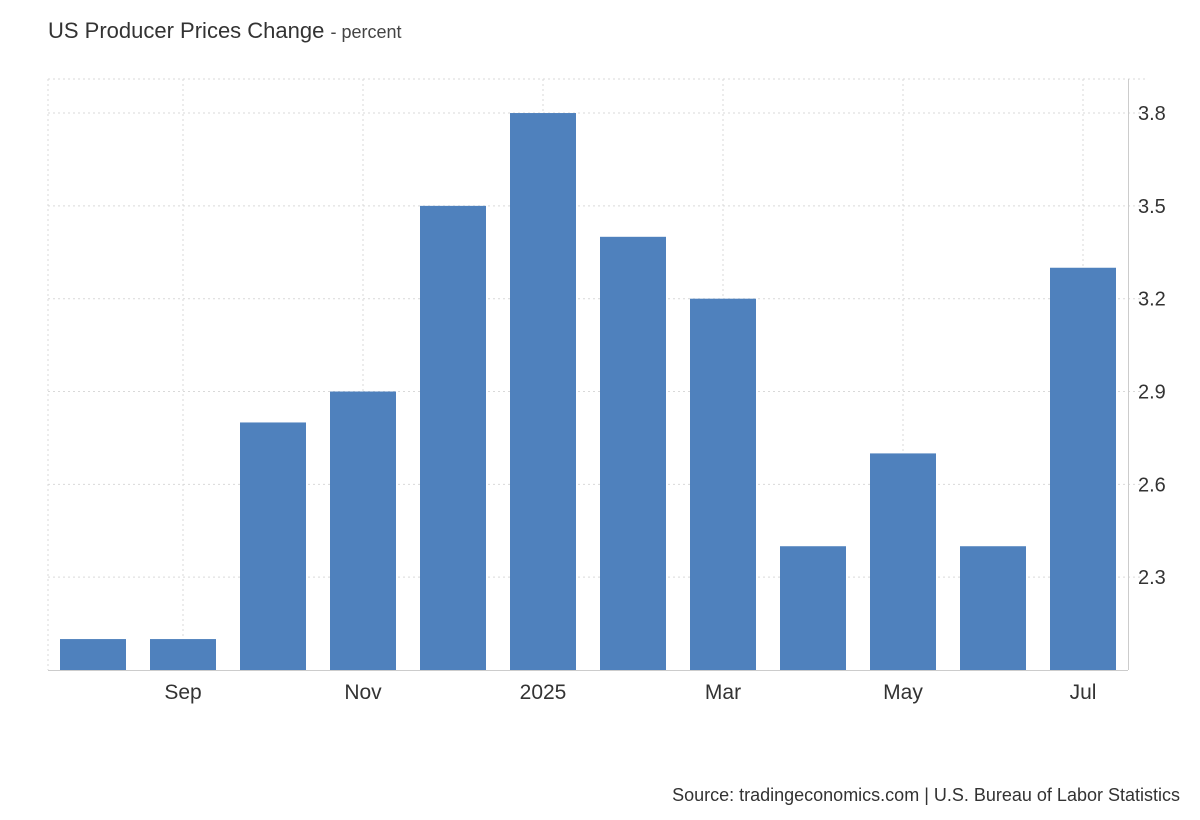  Describe the element at coordinates (1152, 393) in the screenshot. I see `y-tick-label: 2.9` at that location.